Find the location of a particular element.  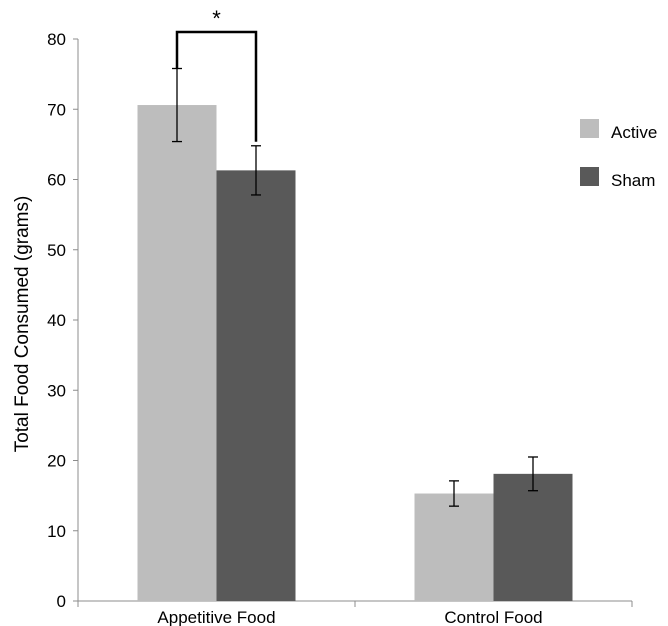

y-tick-label: 70 is located at coordinates (56, 109).